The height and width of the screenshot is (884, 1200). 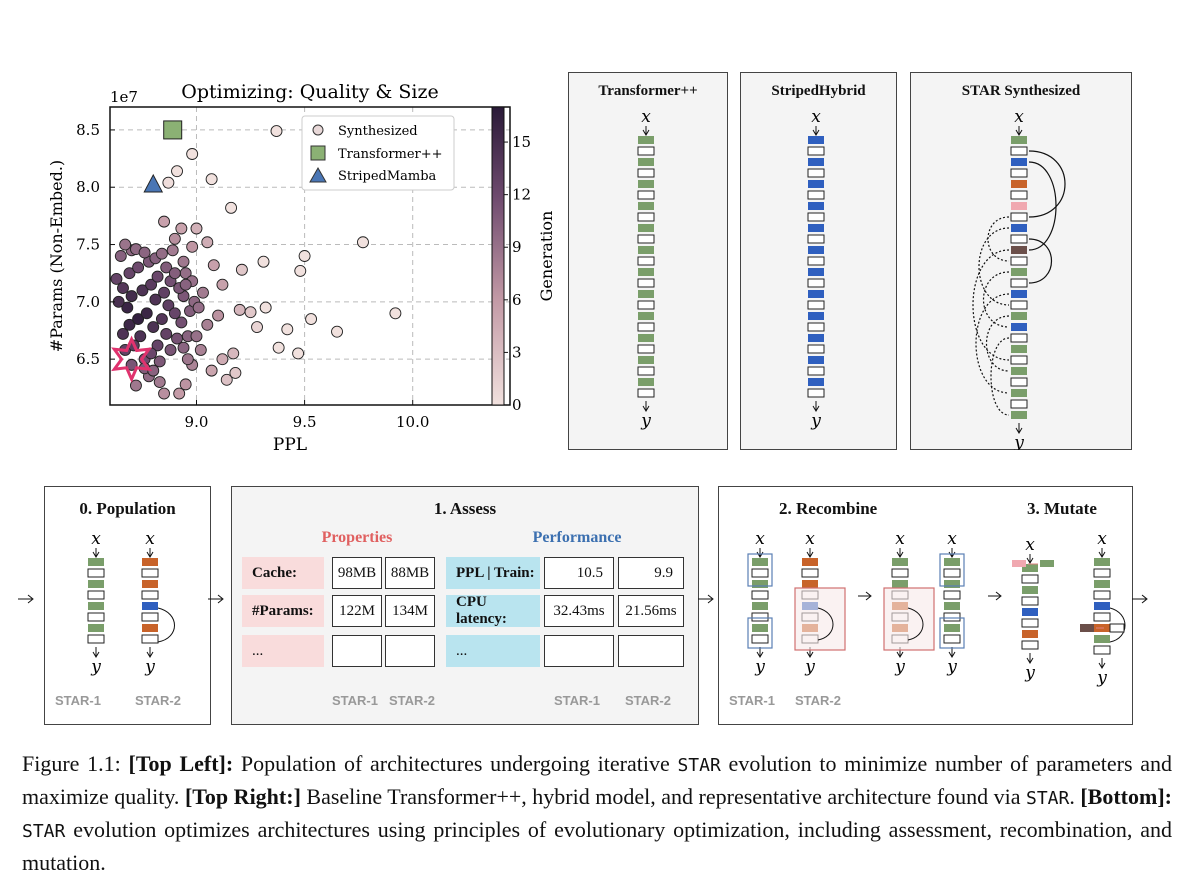 What do you see at coordinates (1019, 563) in the screenshot?
I see `mutation-block` at bounding box center [1019, 563].